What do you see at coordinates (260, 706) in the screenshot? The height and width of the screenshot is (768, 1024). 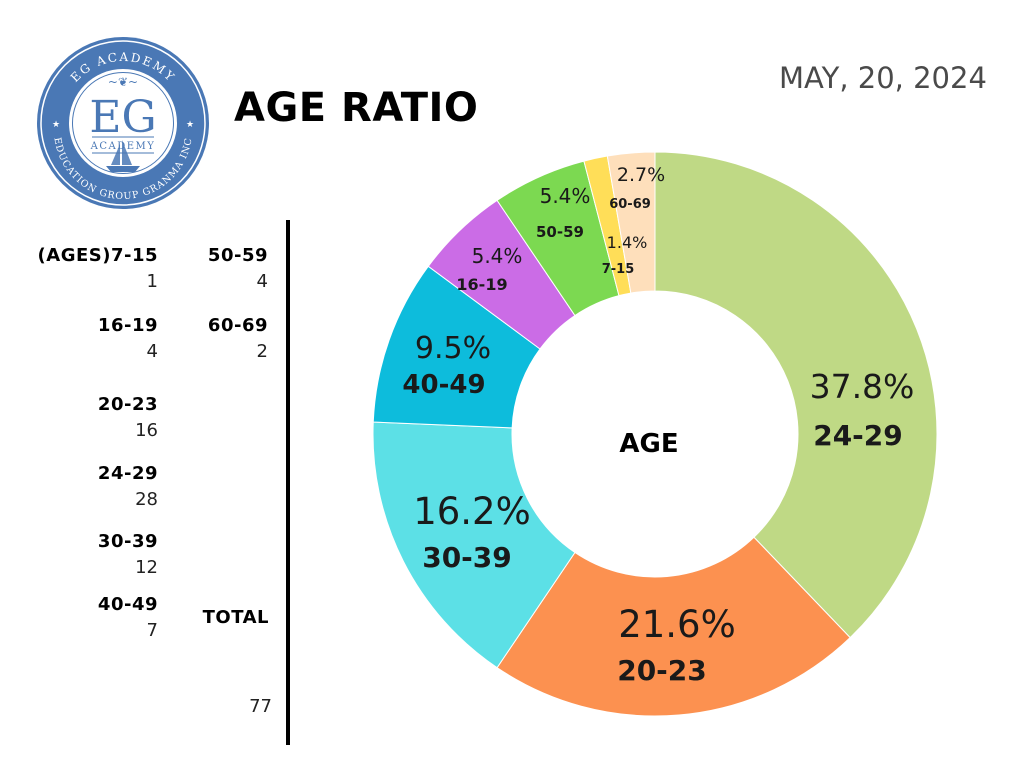 I see `total-value: 77` at bounding box center [260, 706].